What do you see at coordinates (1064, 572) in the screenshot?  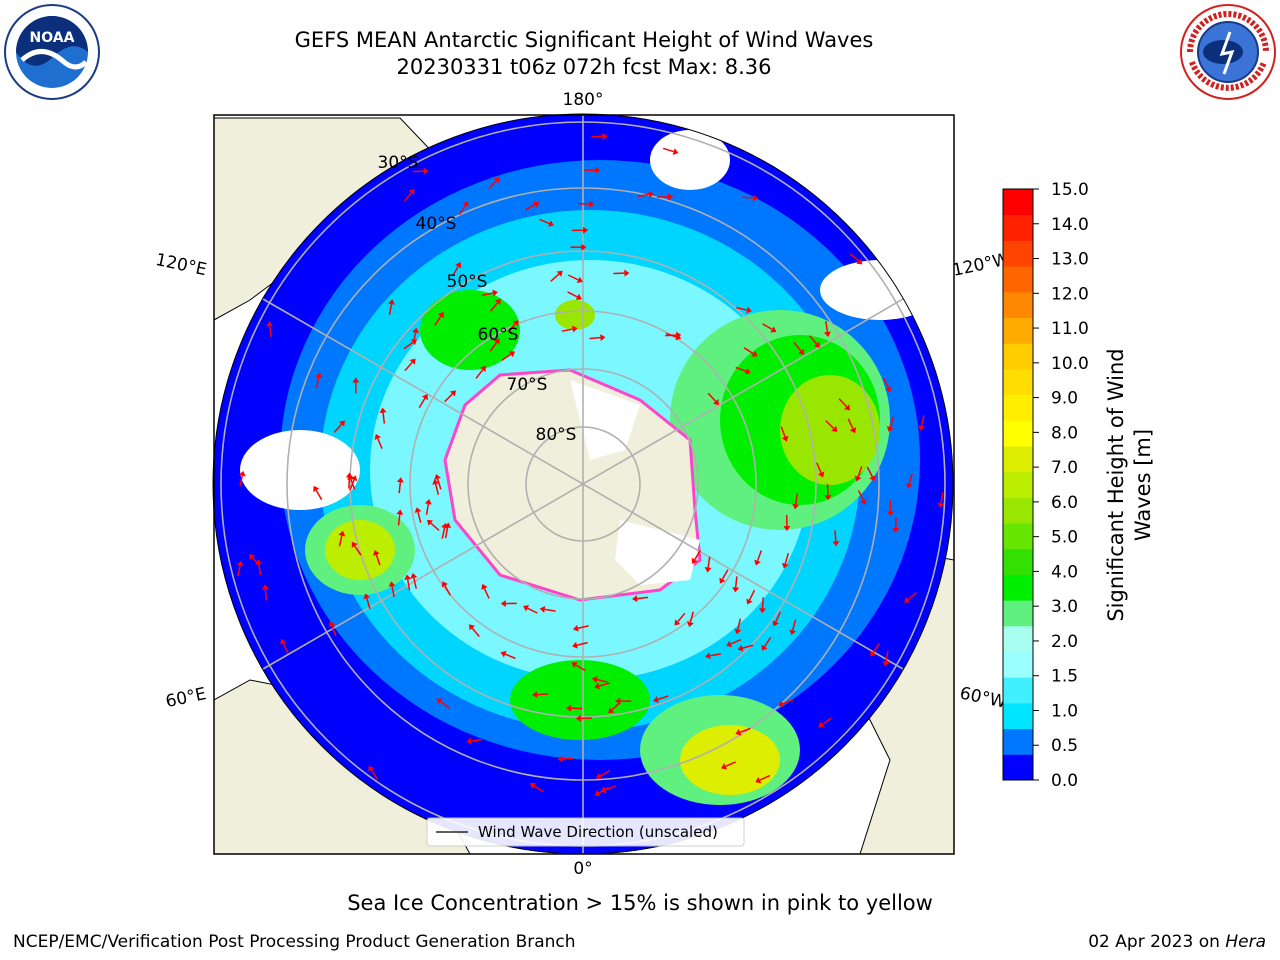 I see `colorbar-tick-label: 4.0` at bounding box center [1064, 572].